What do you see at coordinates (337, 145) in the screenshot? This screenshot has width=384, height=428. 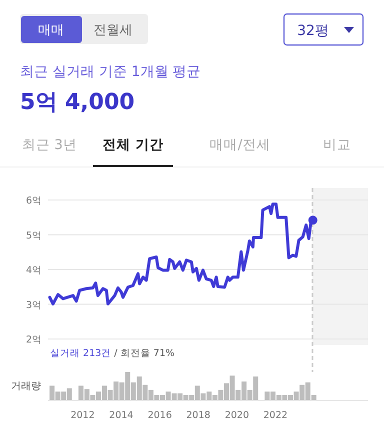 I see `text: 비교` at bounding box center [337, 145].